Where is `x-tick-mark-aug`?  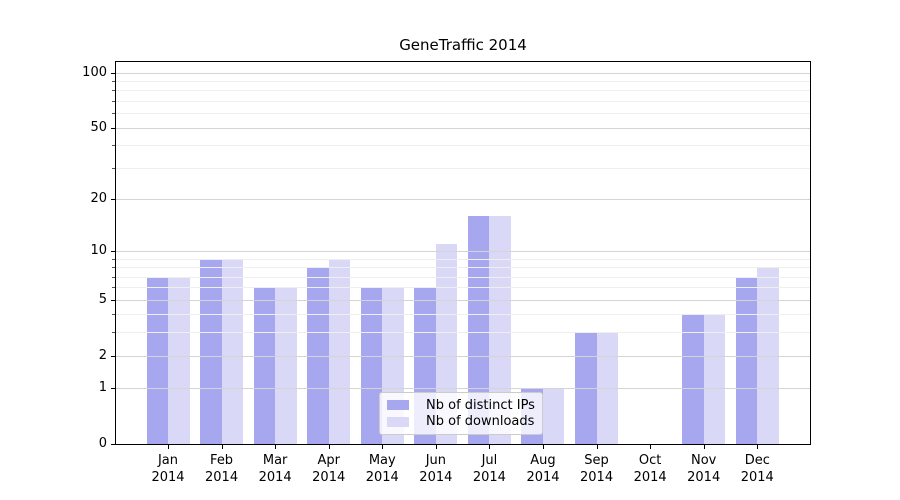
x-tick-mark-aug is located at coordinates (543, 447).